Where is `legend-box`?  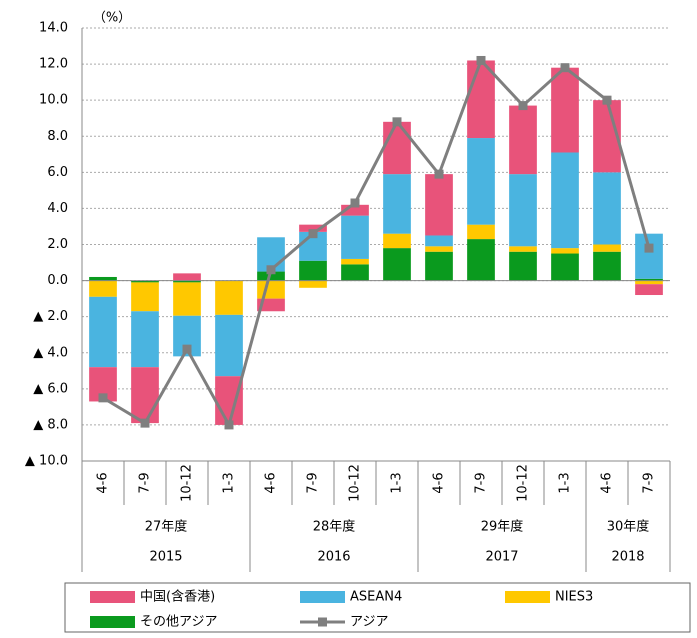 legend-box is located at coordinates (377, 607).